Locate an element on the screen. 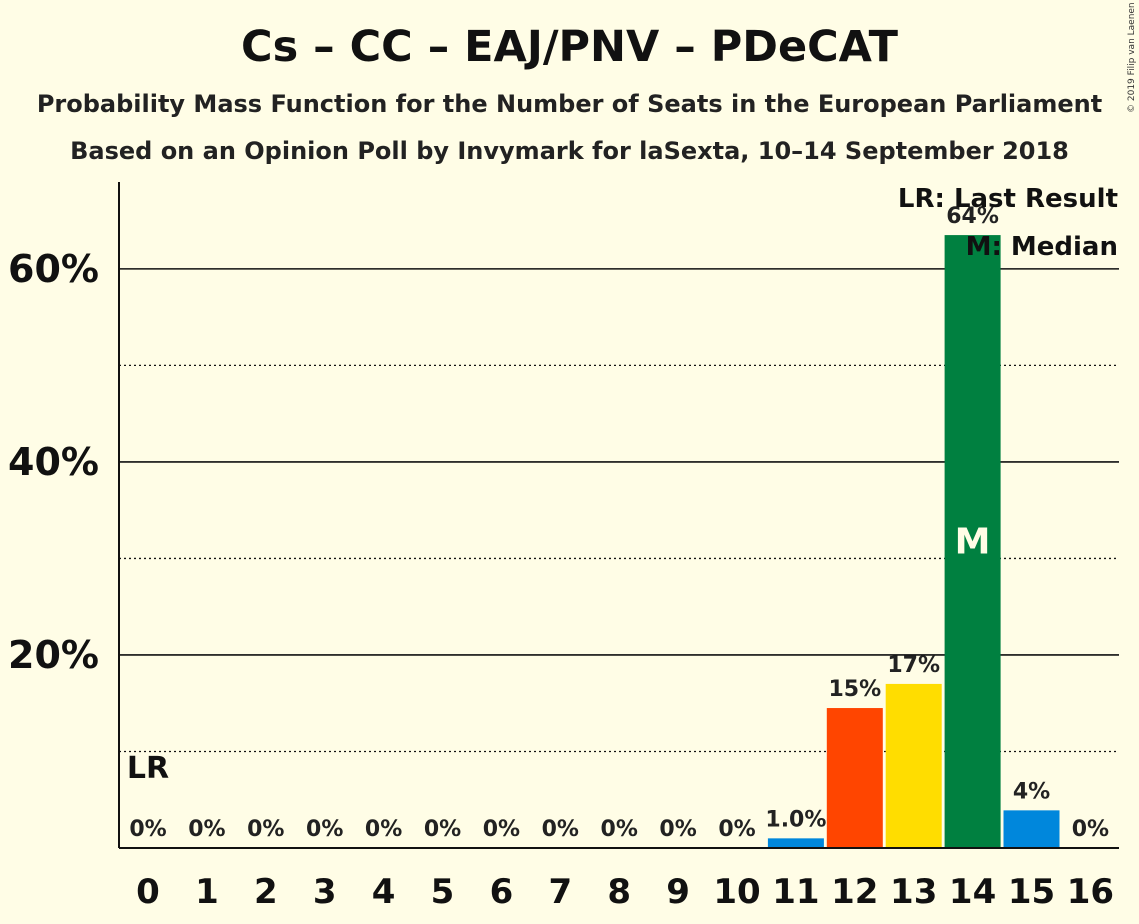 Image resolution: width=1139 pixels, height=924 pixels. median-marker: M is located at coordinates (973, 542).